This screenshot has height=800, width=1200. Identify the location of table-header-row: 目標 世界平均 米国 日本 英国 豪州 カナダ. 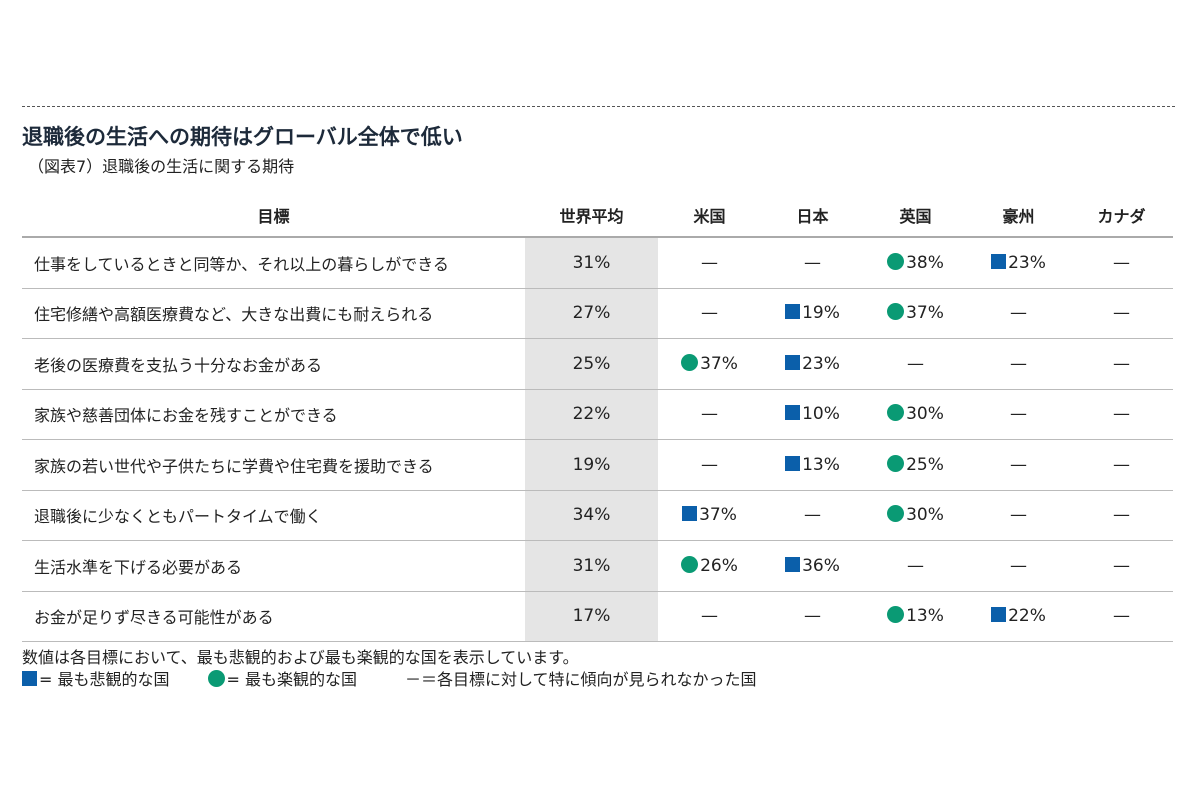
(597, 216).